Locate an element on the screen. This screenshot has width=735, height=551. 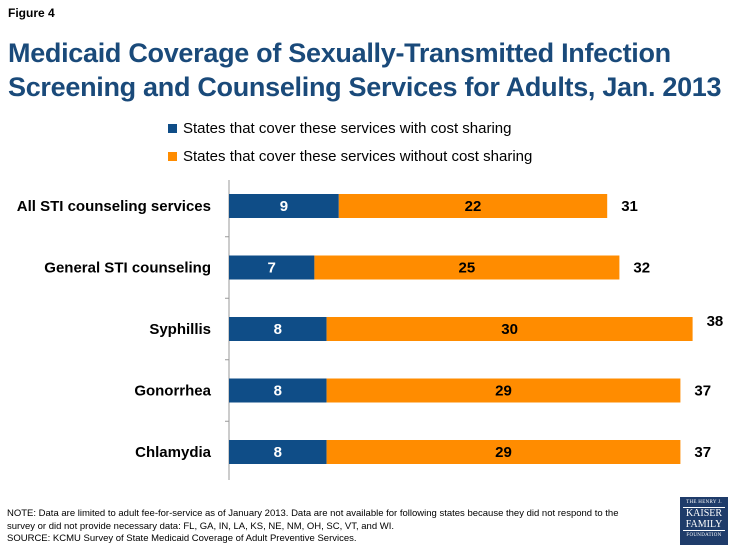
logo-line-2: KAISER FAMILY is located at coordinates (704, 519).